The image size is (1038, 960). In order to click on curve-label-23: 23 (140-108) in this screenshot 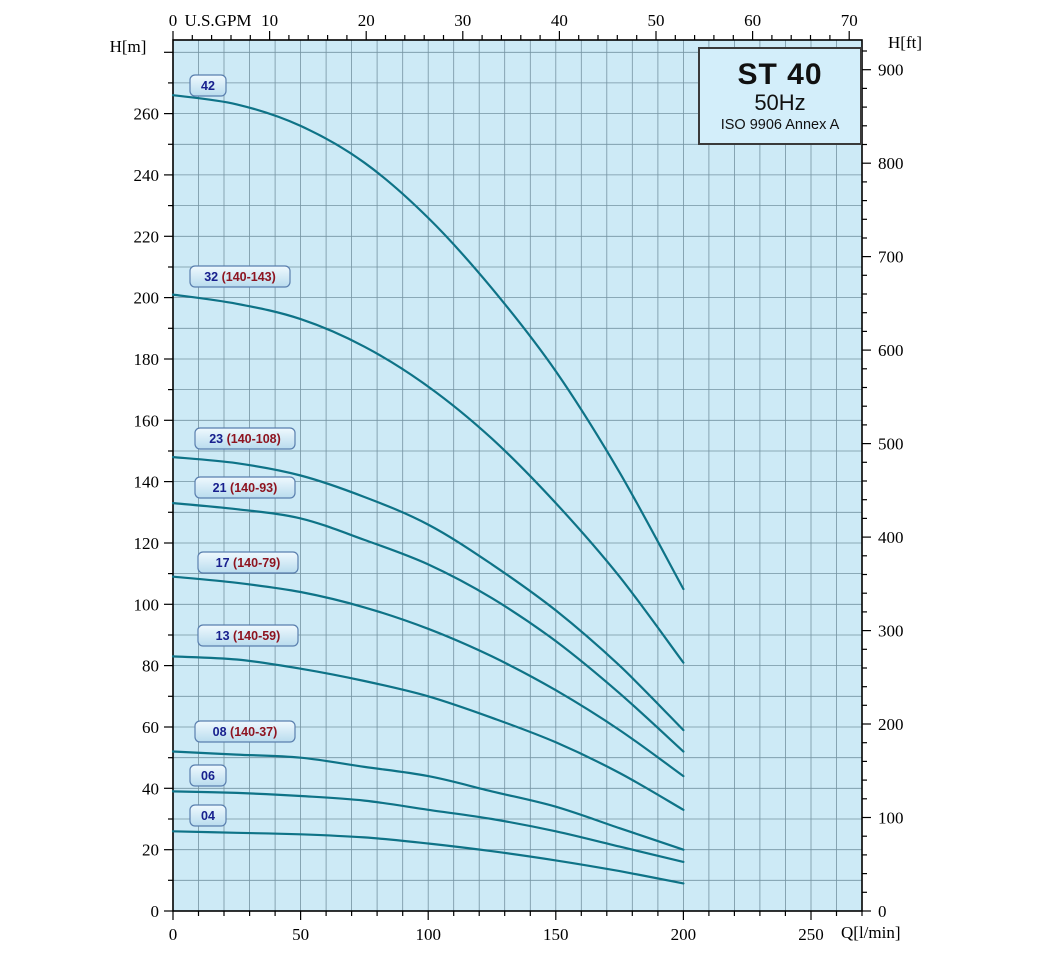, I will do `click(245, 438)`.